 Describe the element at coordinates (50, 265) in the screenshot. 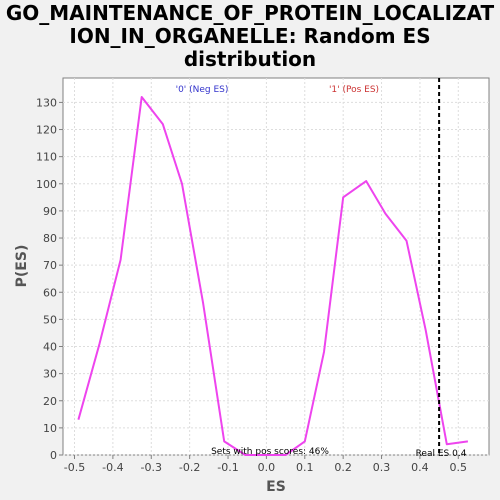

I see `y-tick-label: 70` at that location.